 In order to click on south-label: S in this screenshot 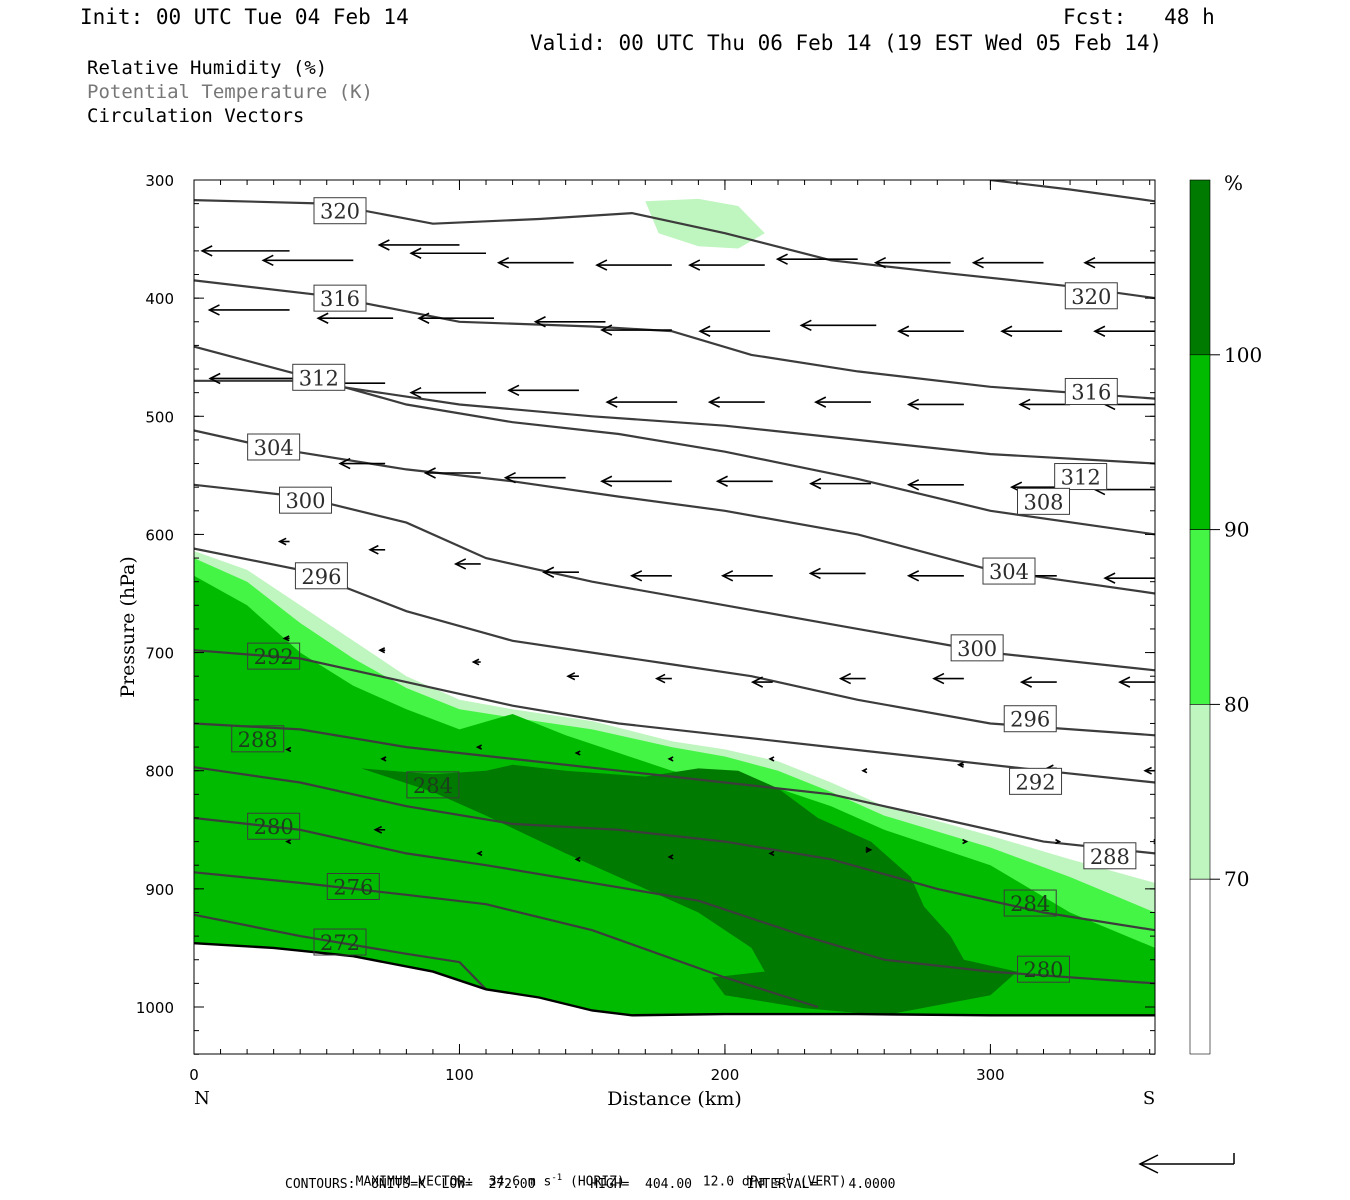, I will do `click(1149, 1098)`.